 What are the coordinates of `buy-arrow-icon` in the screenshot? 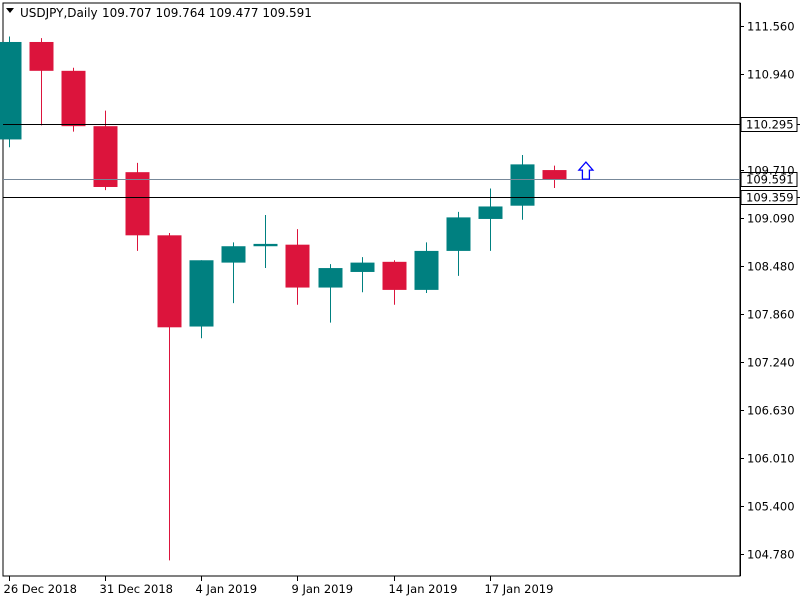 It's located at (586, 170).